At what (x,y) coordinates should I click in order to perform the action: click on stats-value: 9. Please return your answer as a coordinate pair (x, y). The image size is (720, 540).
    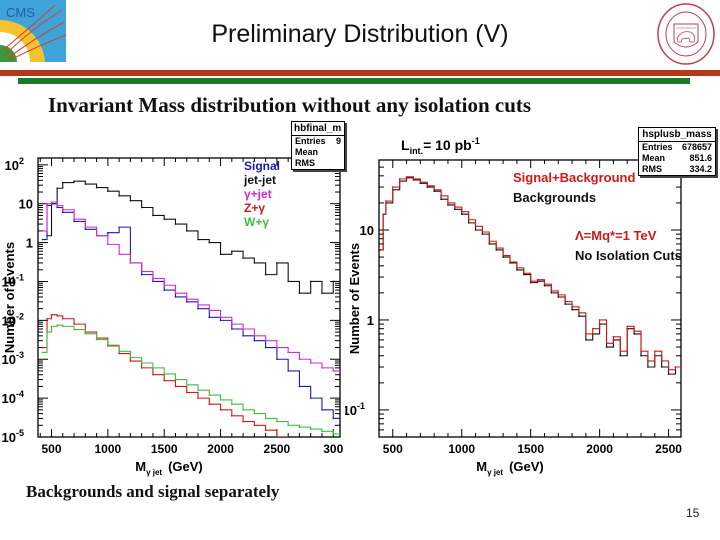
    Looking at the image, I should click on (338, 141).